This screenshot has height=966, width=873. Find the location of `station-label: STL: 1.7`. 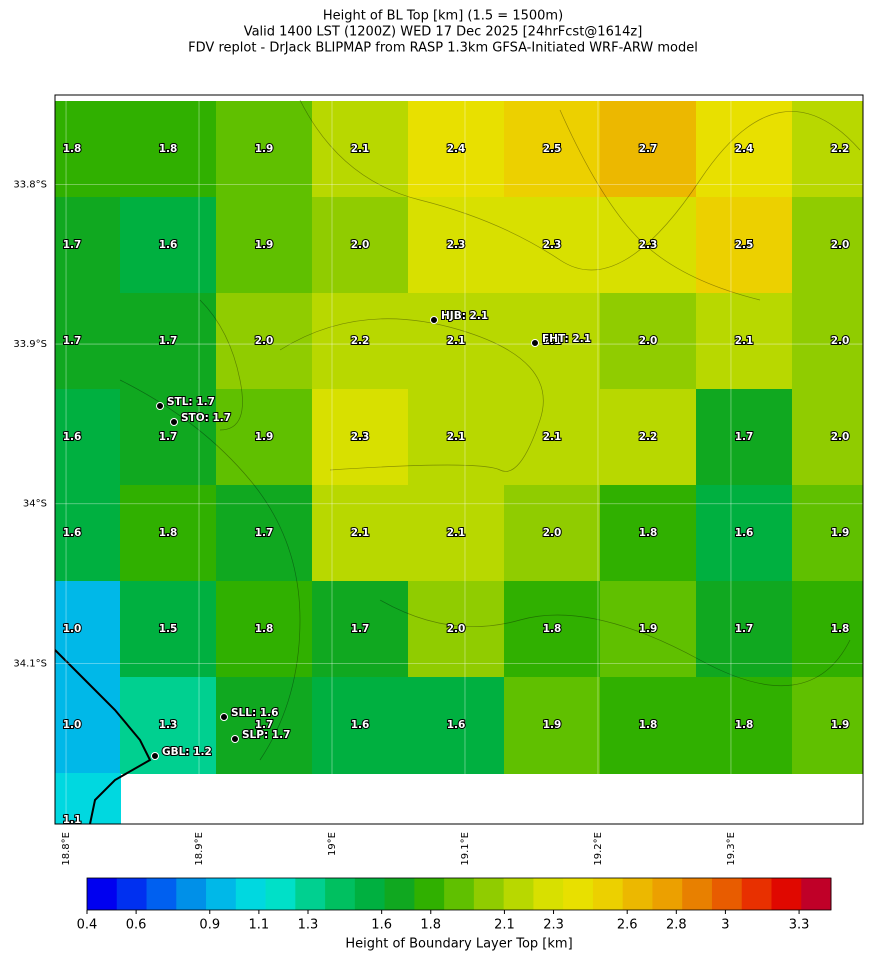

station-label: STL: 1.7 is located at coordinates (191, 402).